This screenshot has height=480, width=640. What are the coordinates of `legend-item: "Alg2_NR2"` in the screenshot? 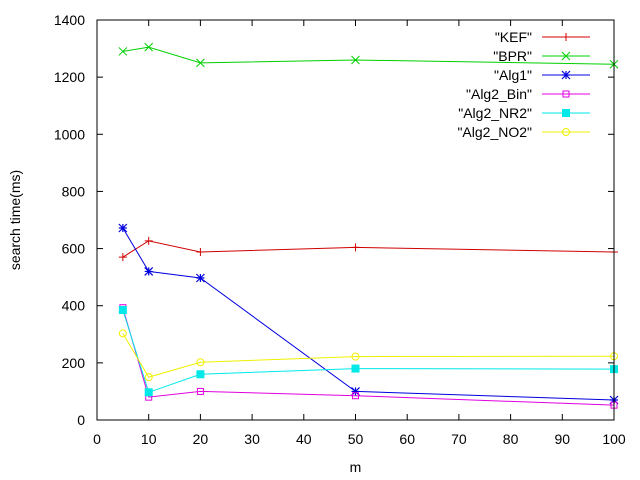 It's located at (524, 113).